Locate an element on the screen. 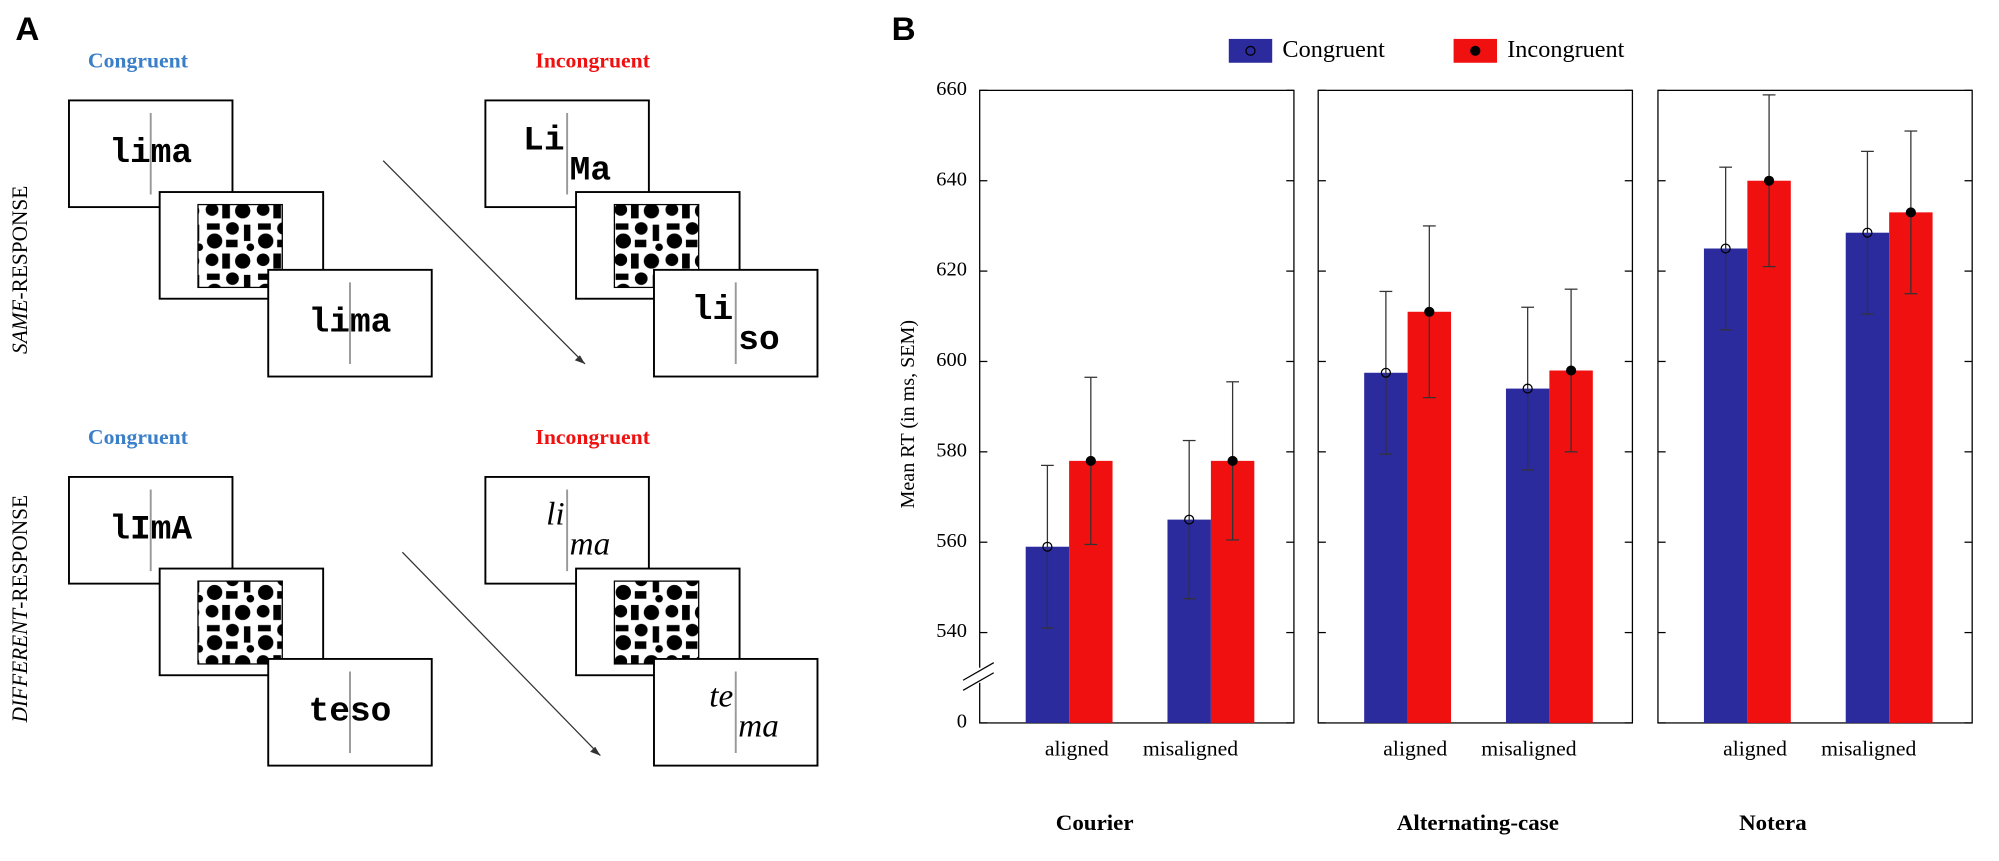 This screenshot has height=861, width=1999. response-label: DIFFERENT-RESPONSE is located at coordinates (20, 609).